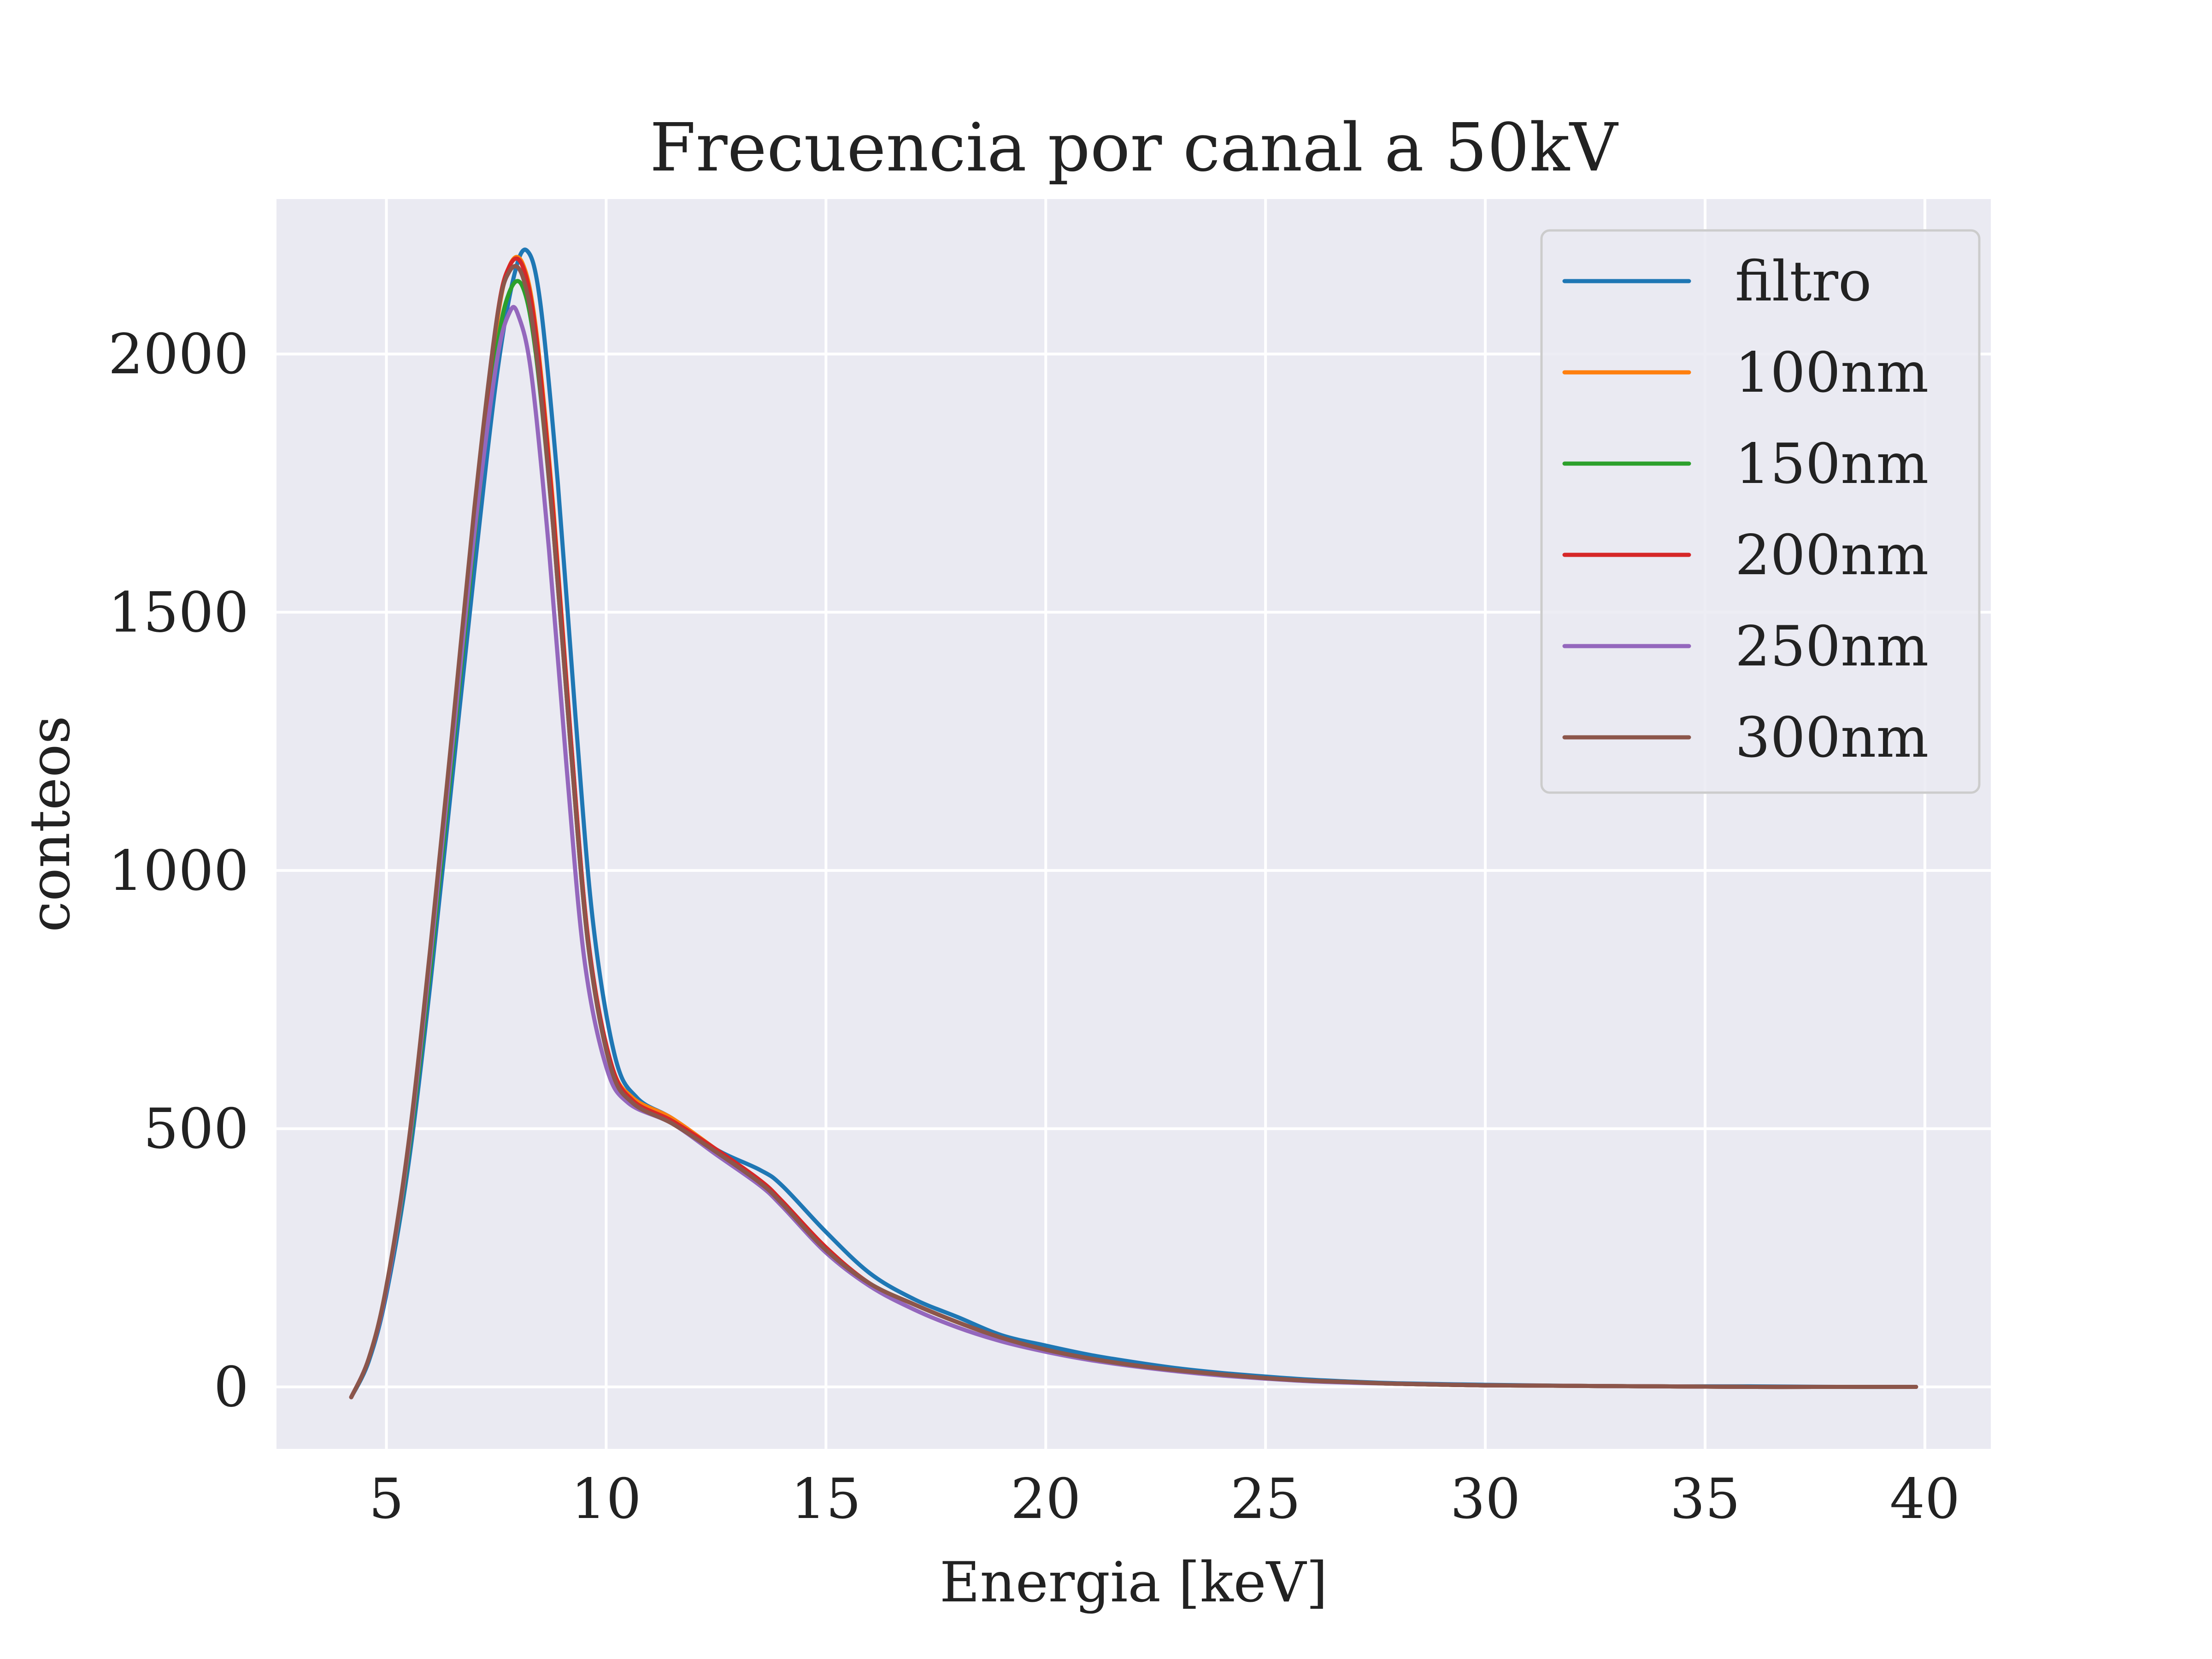  I want to click on y-tick-label: 500, so click(196, 1129).